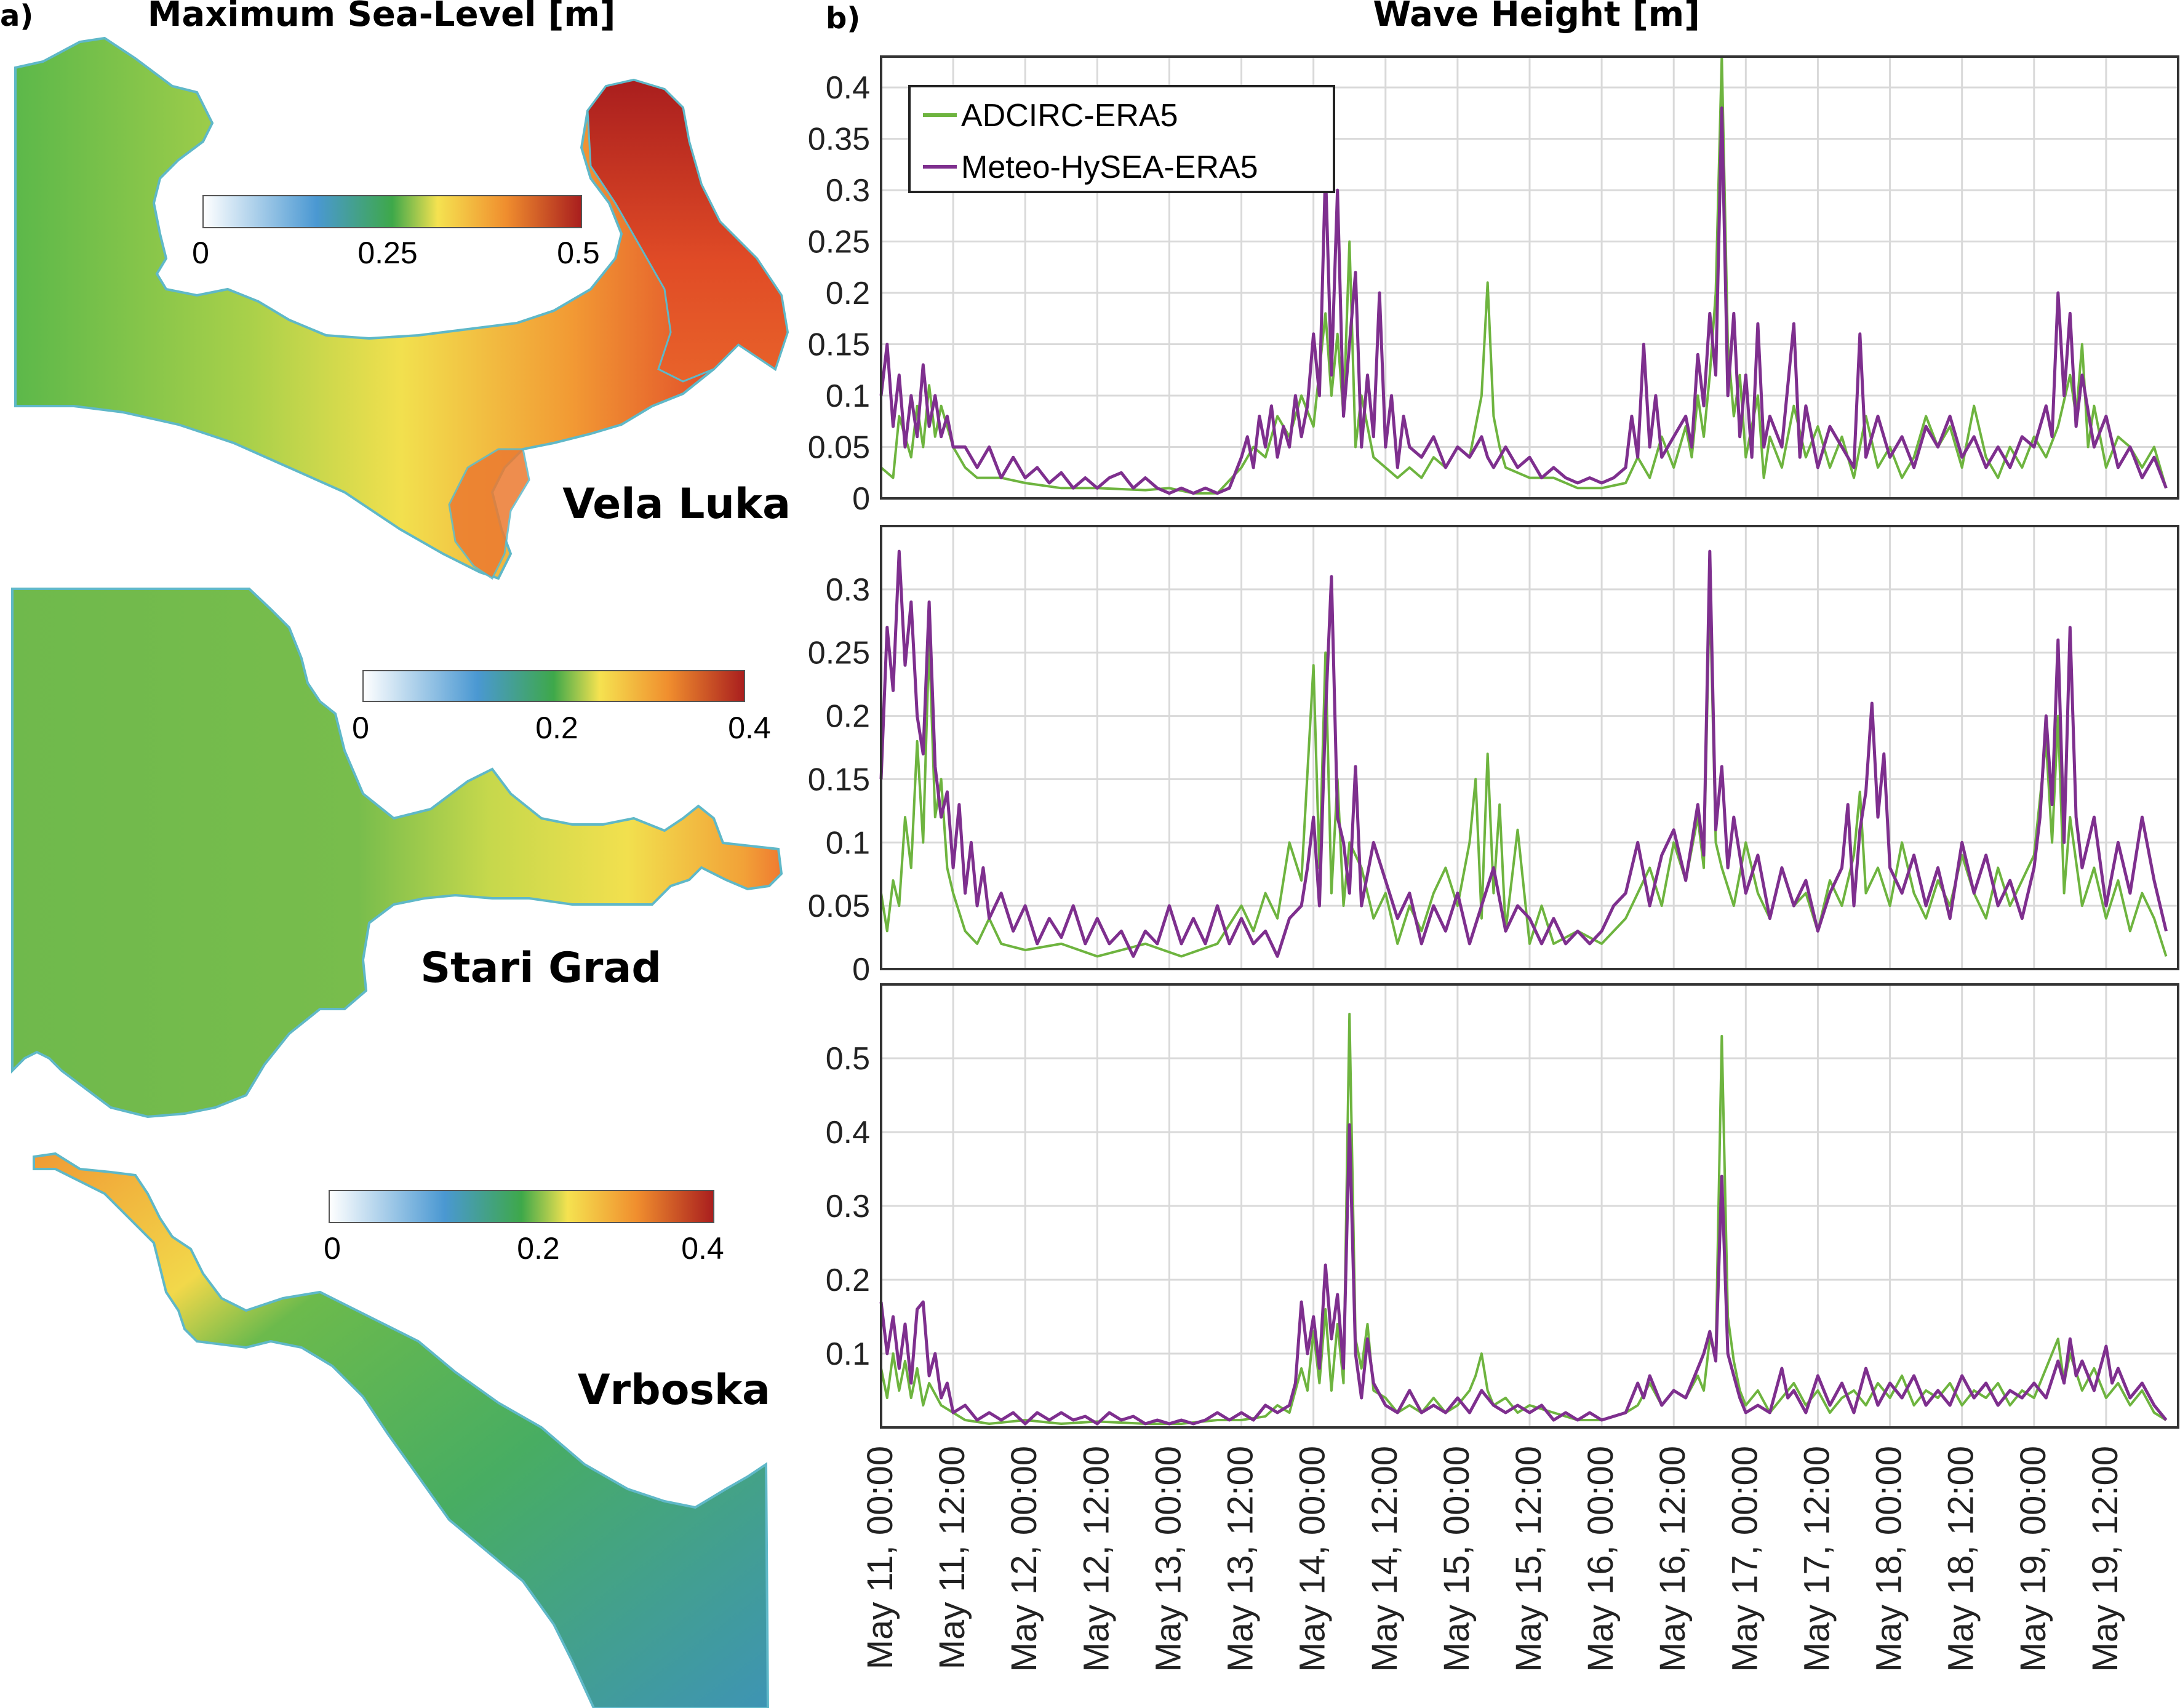 This screenshot has height=1708, width=2180. I want to click on legend-box, so click(1121, 139).